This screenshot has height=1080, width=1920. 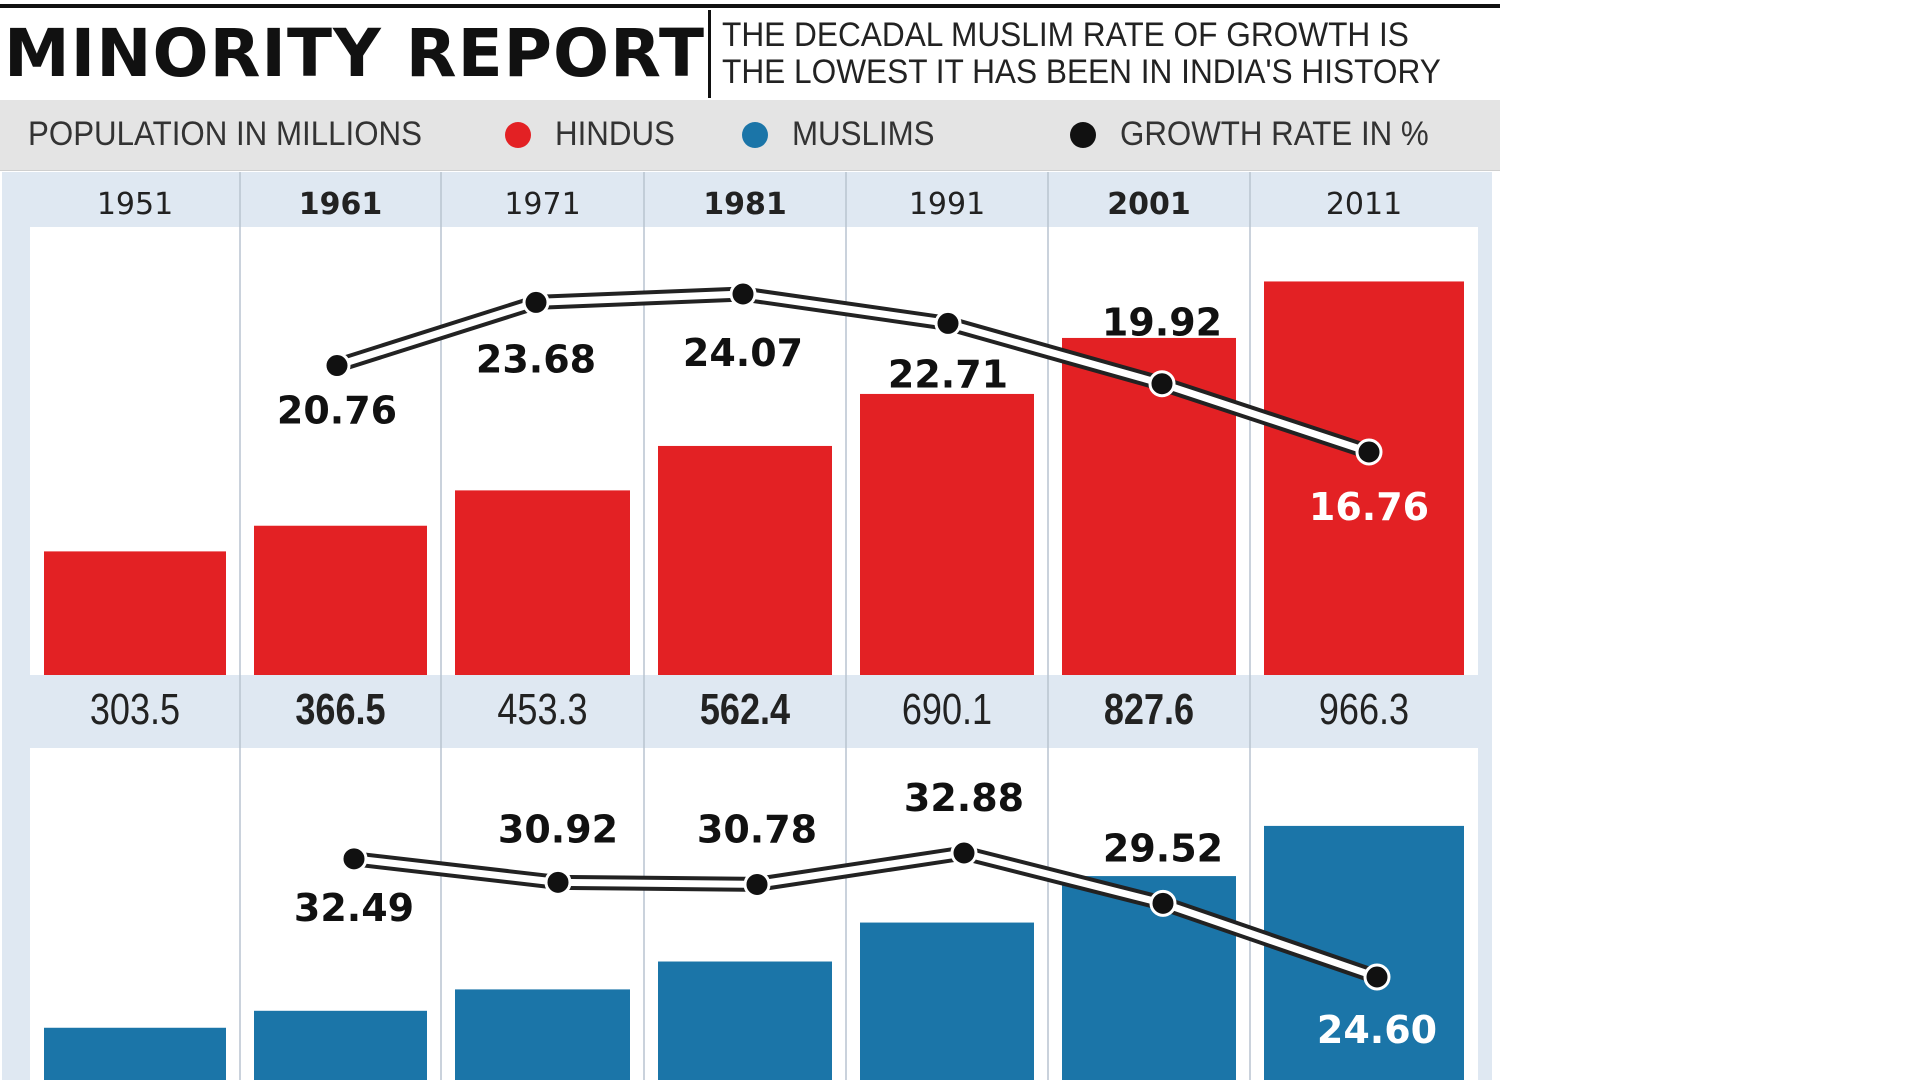 What do you see at coordinates (948, 374) in the screenshot?
I see `hindu-growth-label: 22.71` at bounding box center [948, 374].